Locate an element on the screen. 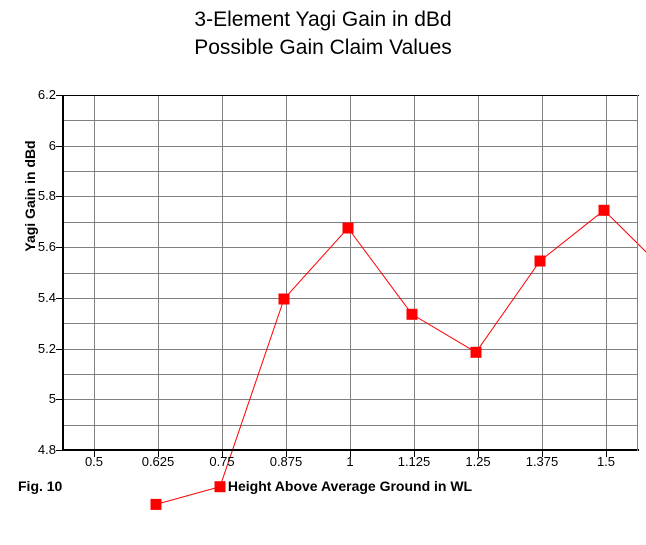 The width and height of the screenshot is (646, 545). axis-right-line is located at coordinates (637, 273).